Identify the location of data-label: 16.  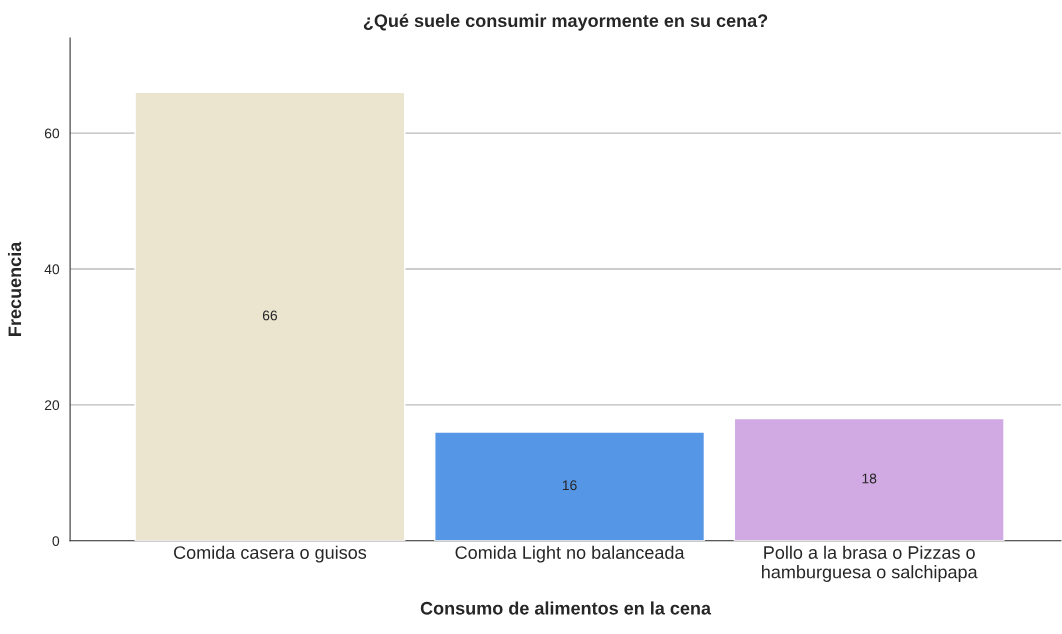
(569, 485).